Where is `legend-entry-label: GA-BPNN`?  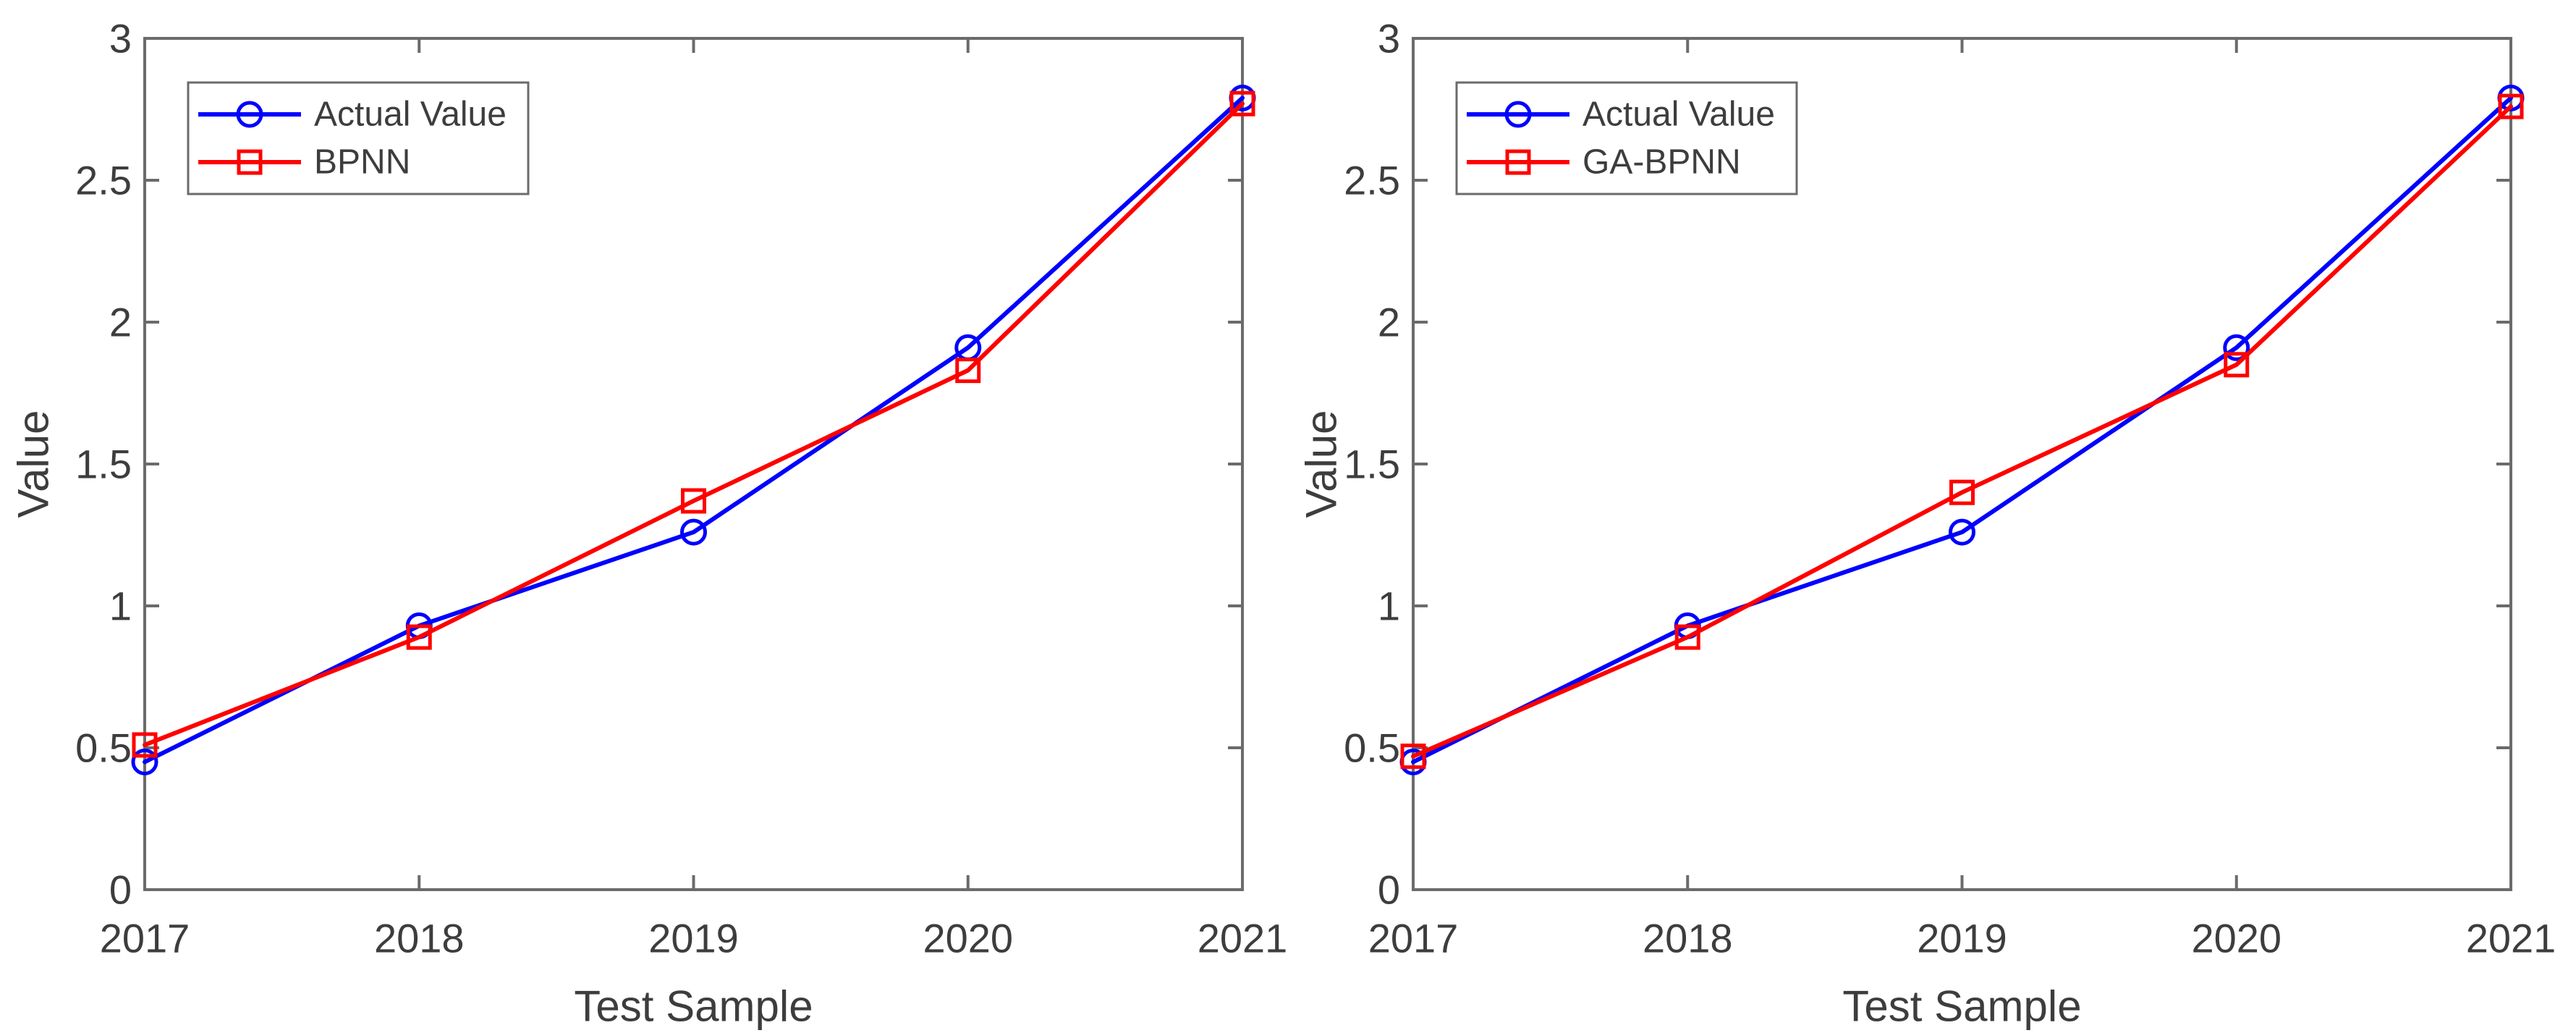
legend-entry-label: GA-BPNN is located at coordinates (1662, 162).